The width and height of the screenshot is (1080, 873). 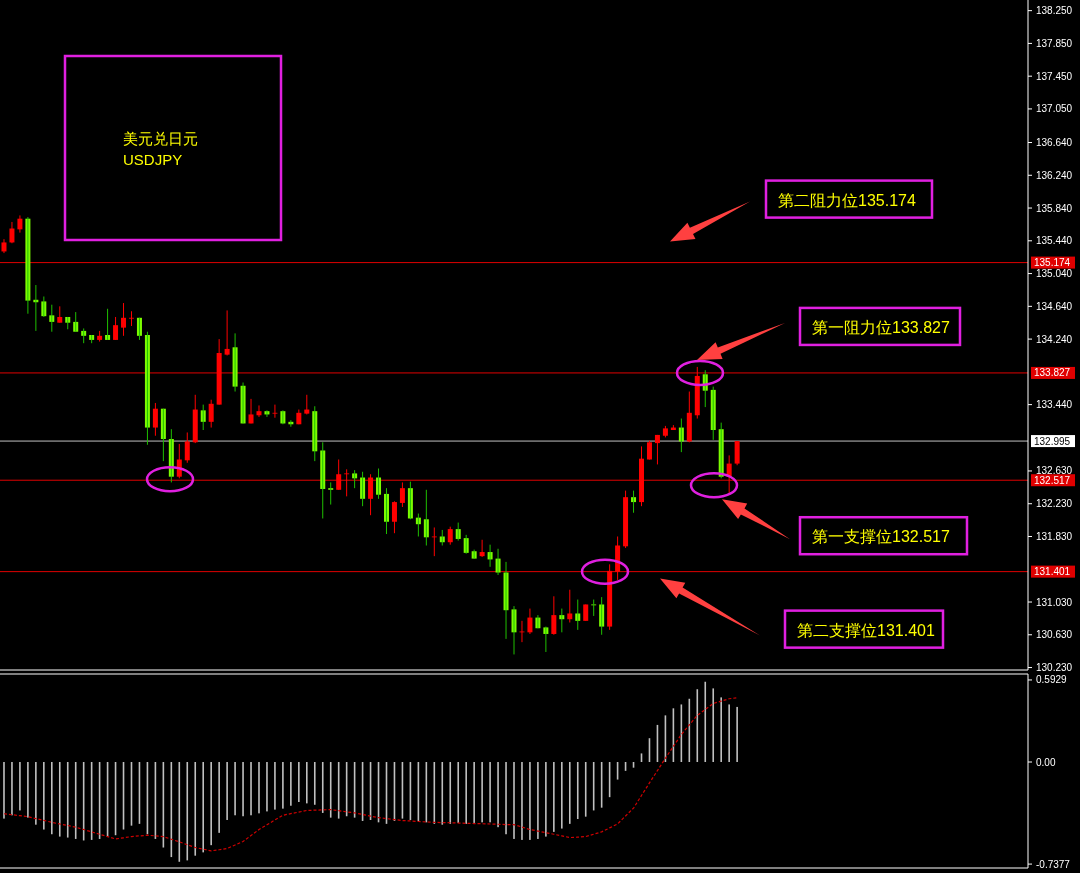 What do you see at coordinates (1046, 762) in the screenshot?
I see `y-tick-label: 0.00` at bounding box center [1046, 762].